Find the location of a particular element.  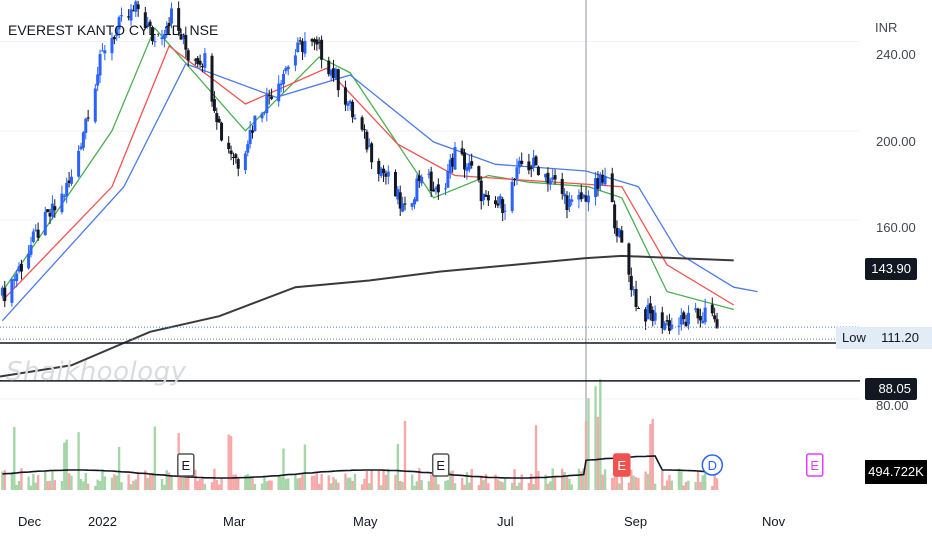

price-tick: 240.00 is located at coordinates (896, 54).